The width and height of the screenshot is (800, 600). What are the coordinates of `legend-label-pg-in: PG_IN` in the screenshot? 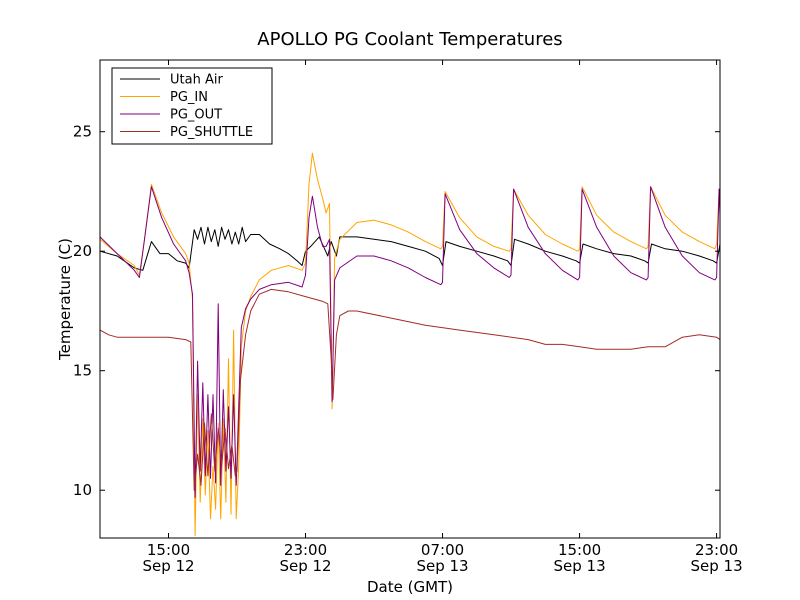 It's located at (189, 97).